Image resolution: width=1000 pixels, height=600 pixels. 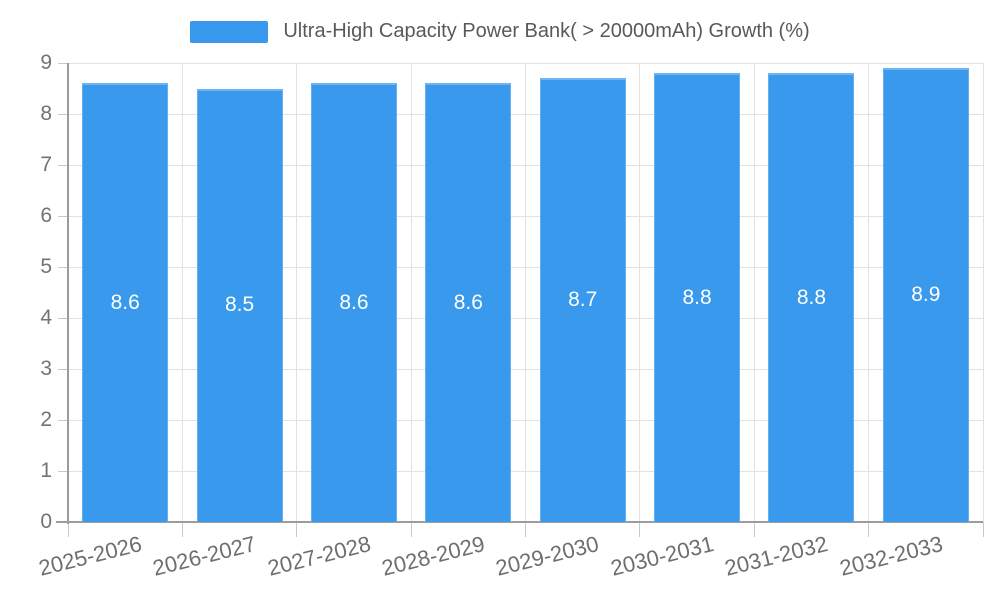 I want to click on bar-2029-2030, so click(x=582, y=300).